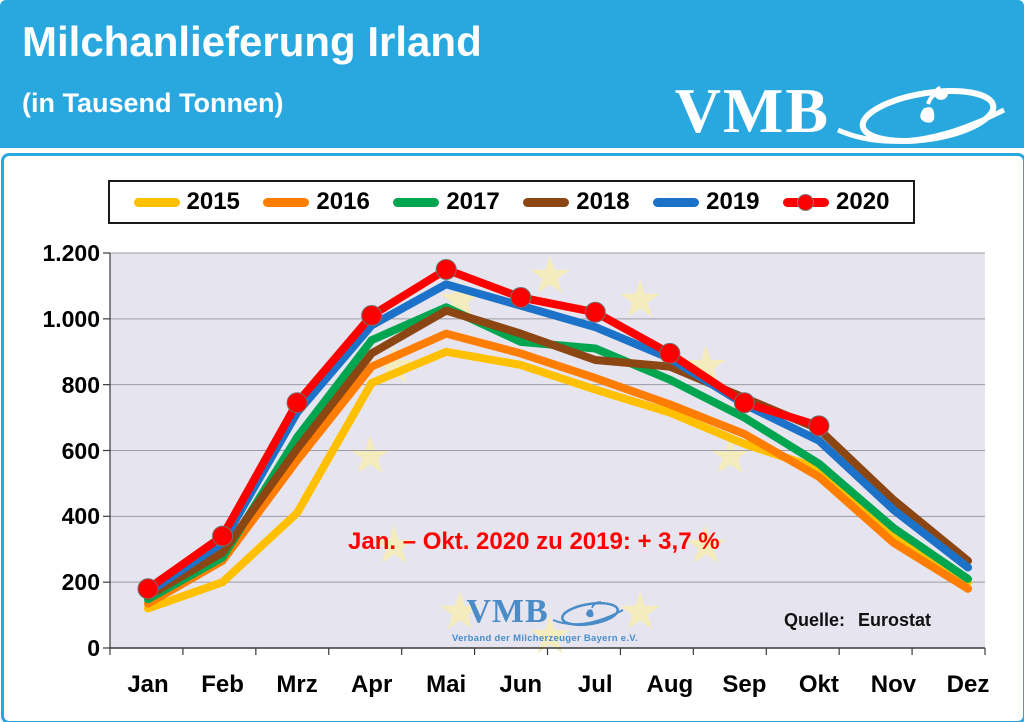 This screenshot has width=1024, height=722. What do you see at coordinates (534, 541) in the screenshot?
I see `growth-annotation: Jan. – Okt. 2020 zu 2019: + 3,7 %` at bounding box center [534, 541].